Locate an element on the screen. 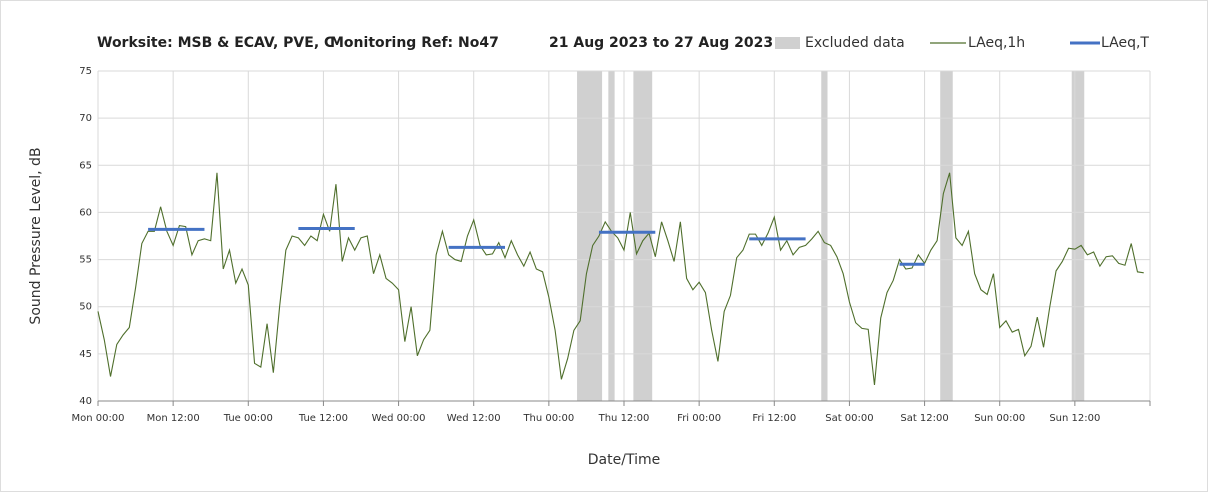  x-tick-label: Mon 00:00 is located at coordinates (97, 418).